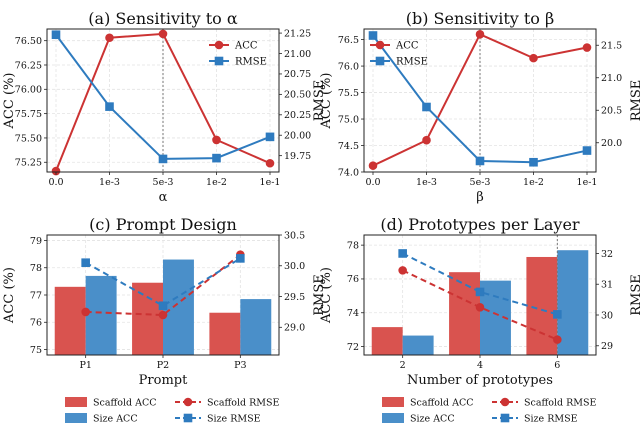 Image resolution: width=644 pixels, height=440 pixels. What do you see at coordinates (607, 315) in the screenshot?
I see `y2-tick-label: 30` at bounding box center [607, 315].